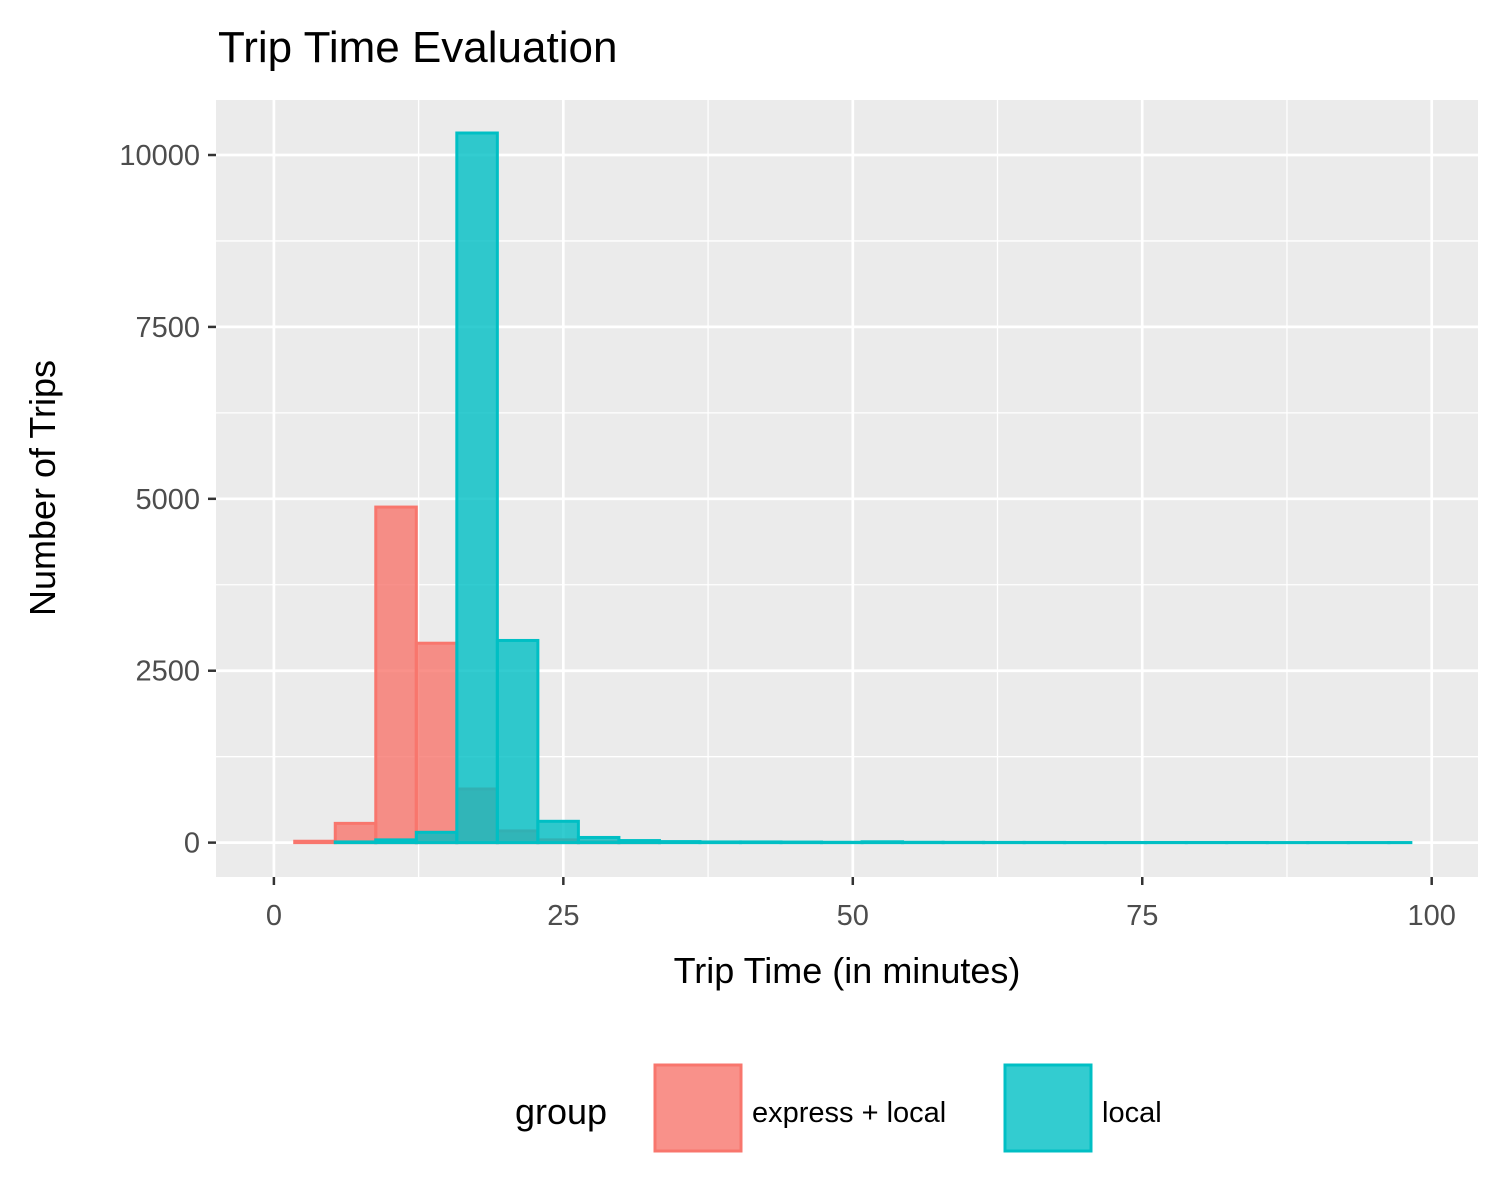 The height and width of the screenshot is (1200, 1500). I want to click on y-tick-label: 10000, so click(159, 156).